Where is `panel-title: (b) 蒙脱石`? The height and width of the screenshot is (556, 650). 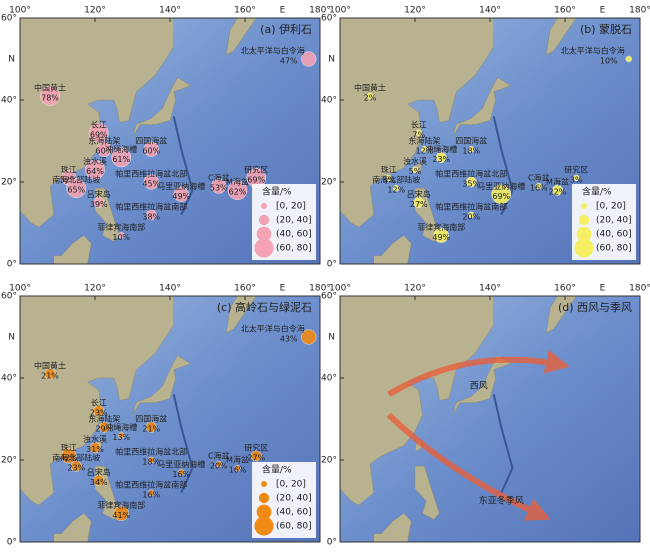
panel-title: (b) 蒙脱石 is located at coordinates (606, 29).